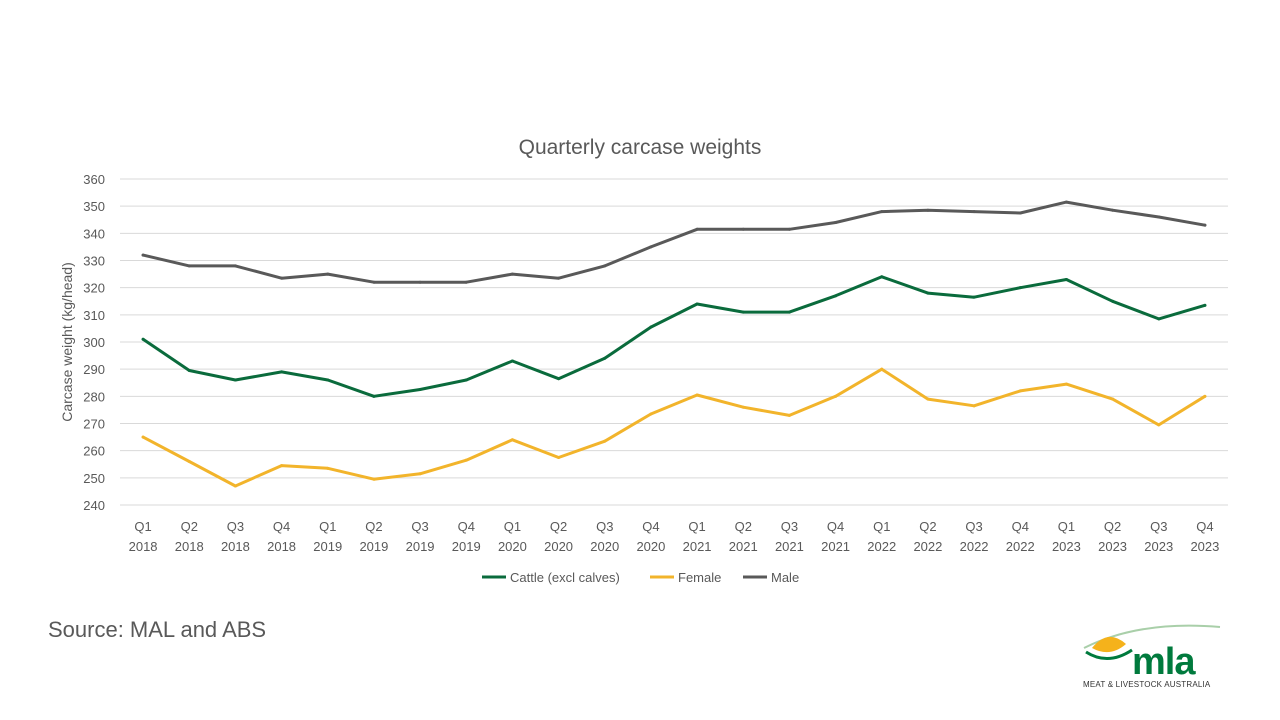 Image resolution: width=1280 pixels, height=720 pixels. What do you see at coordinates (94, 315) in the screenshot?
I see `y-tick-label: 310` at bounding box center [94, 315].